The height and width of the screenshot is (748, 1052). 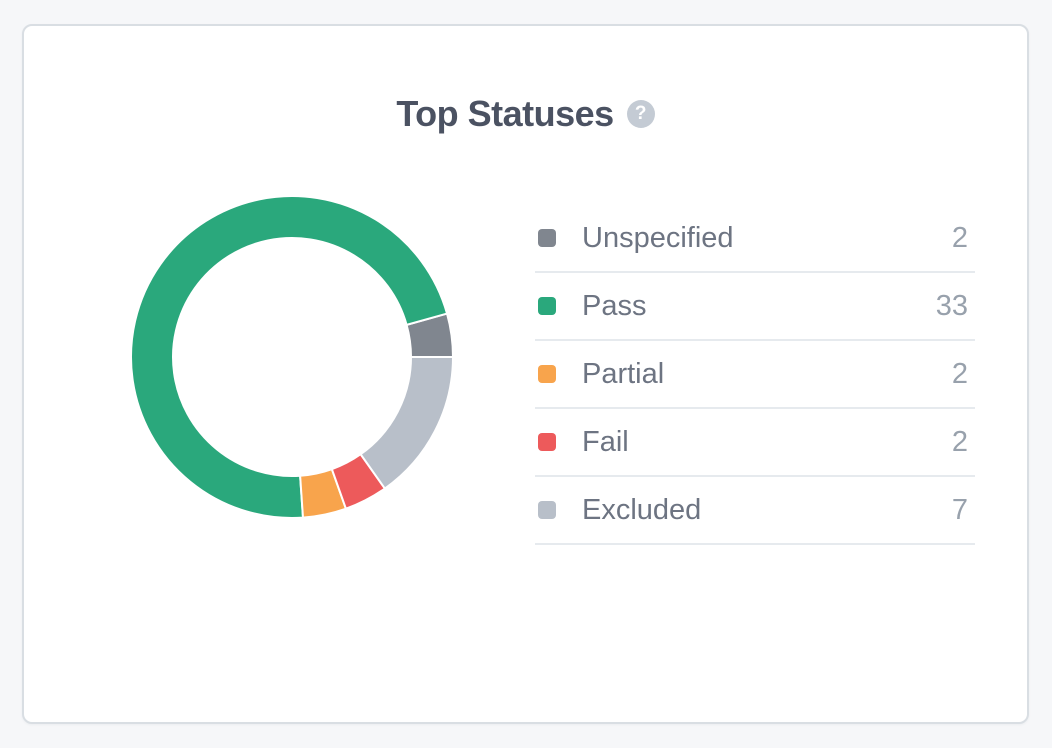 What do you see at coordinates (640, 113) in the screenshot?
I see `help-icon: ?` at bounding box center [640, 113].